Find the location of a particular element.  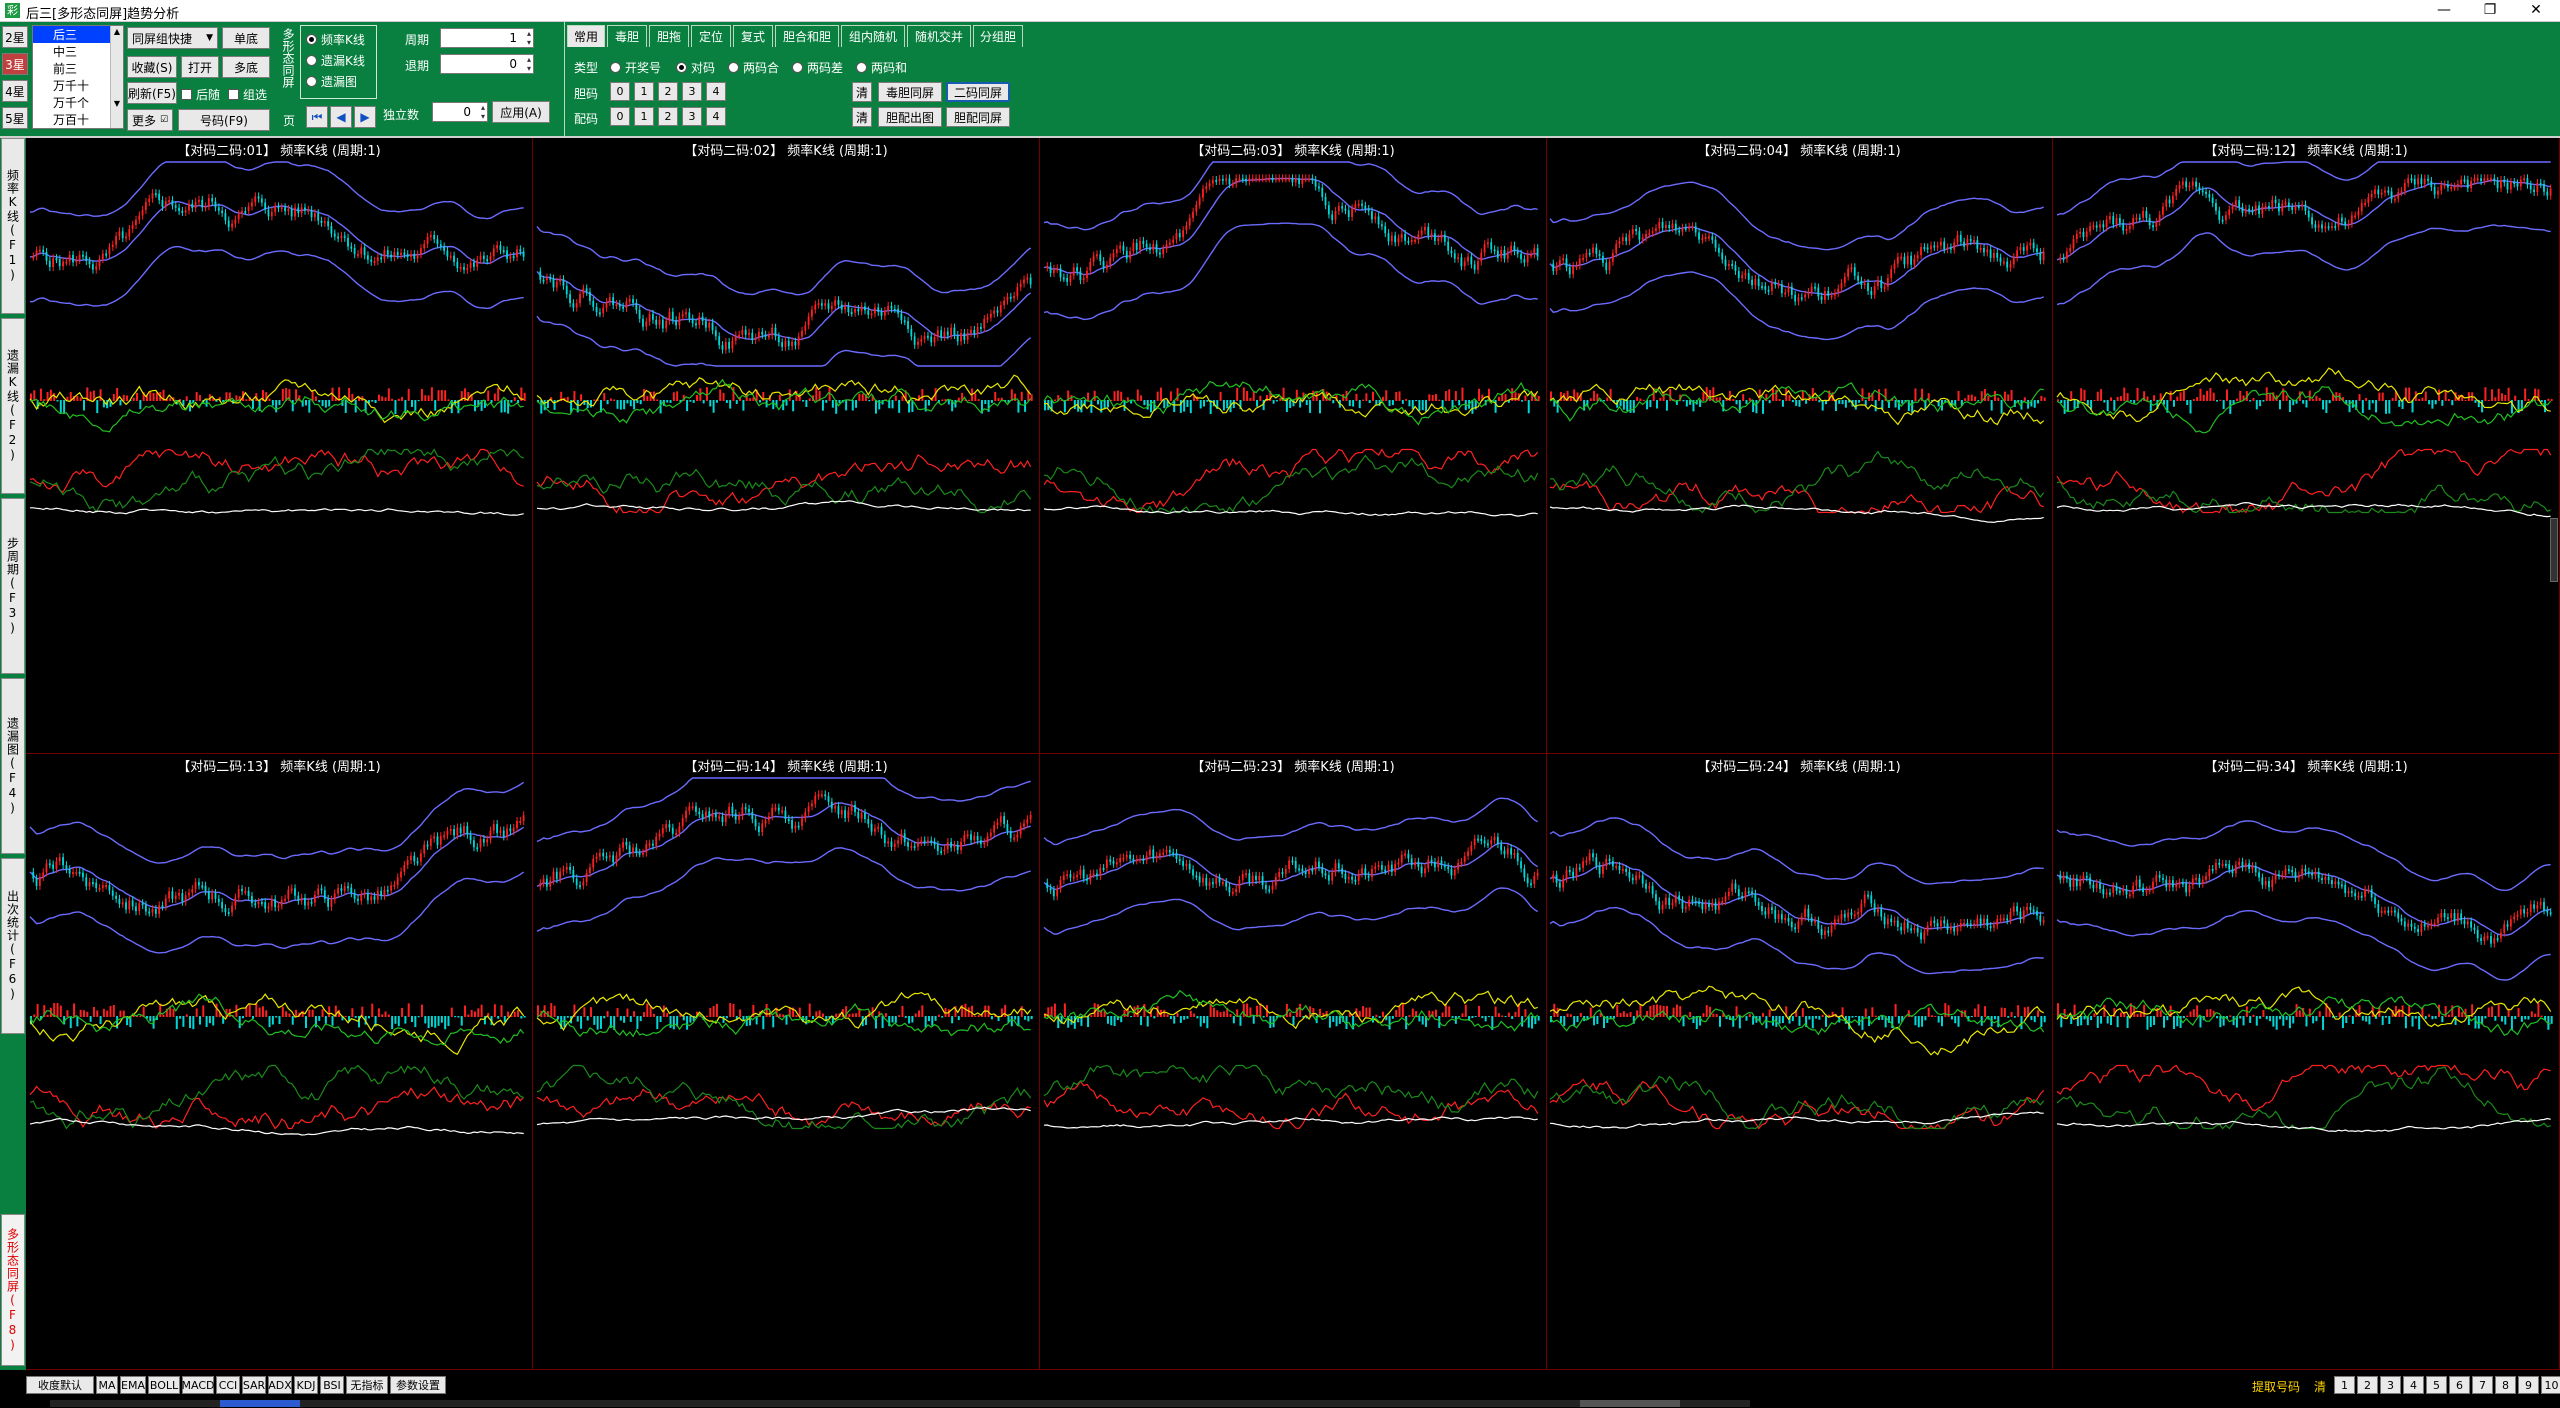

list-item: 后三 is located at coordinates (72, 34).